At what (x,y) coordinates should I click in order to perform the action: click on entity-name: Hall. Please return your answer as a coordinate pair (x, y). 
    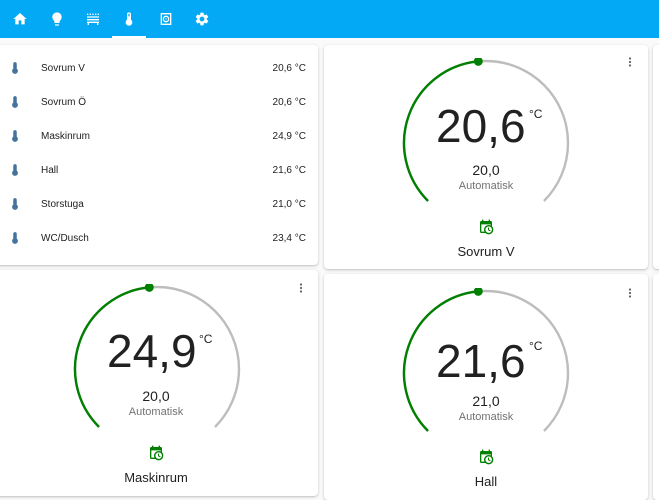
    Looking at the image, I should click on (50, 170).